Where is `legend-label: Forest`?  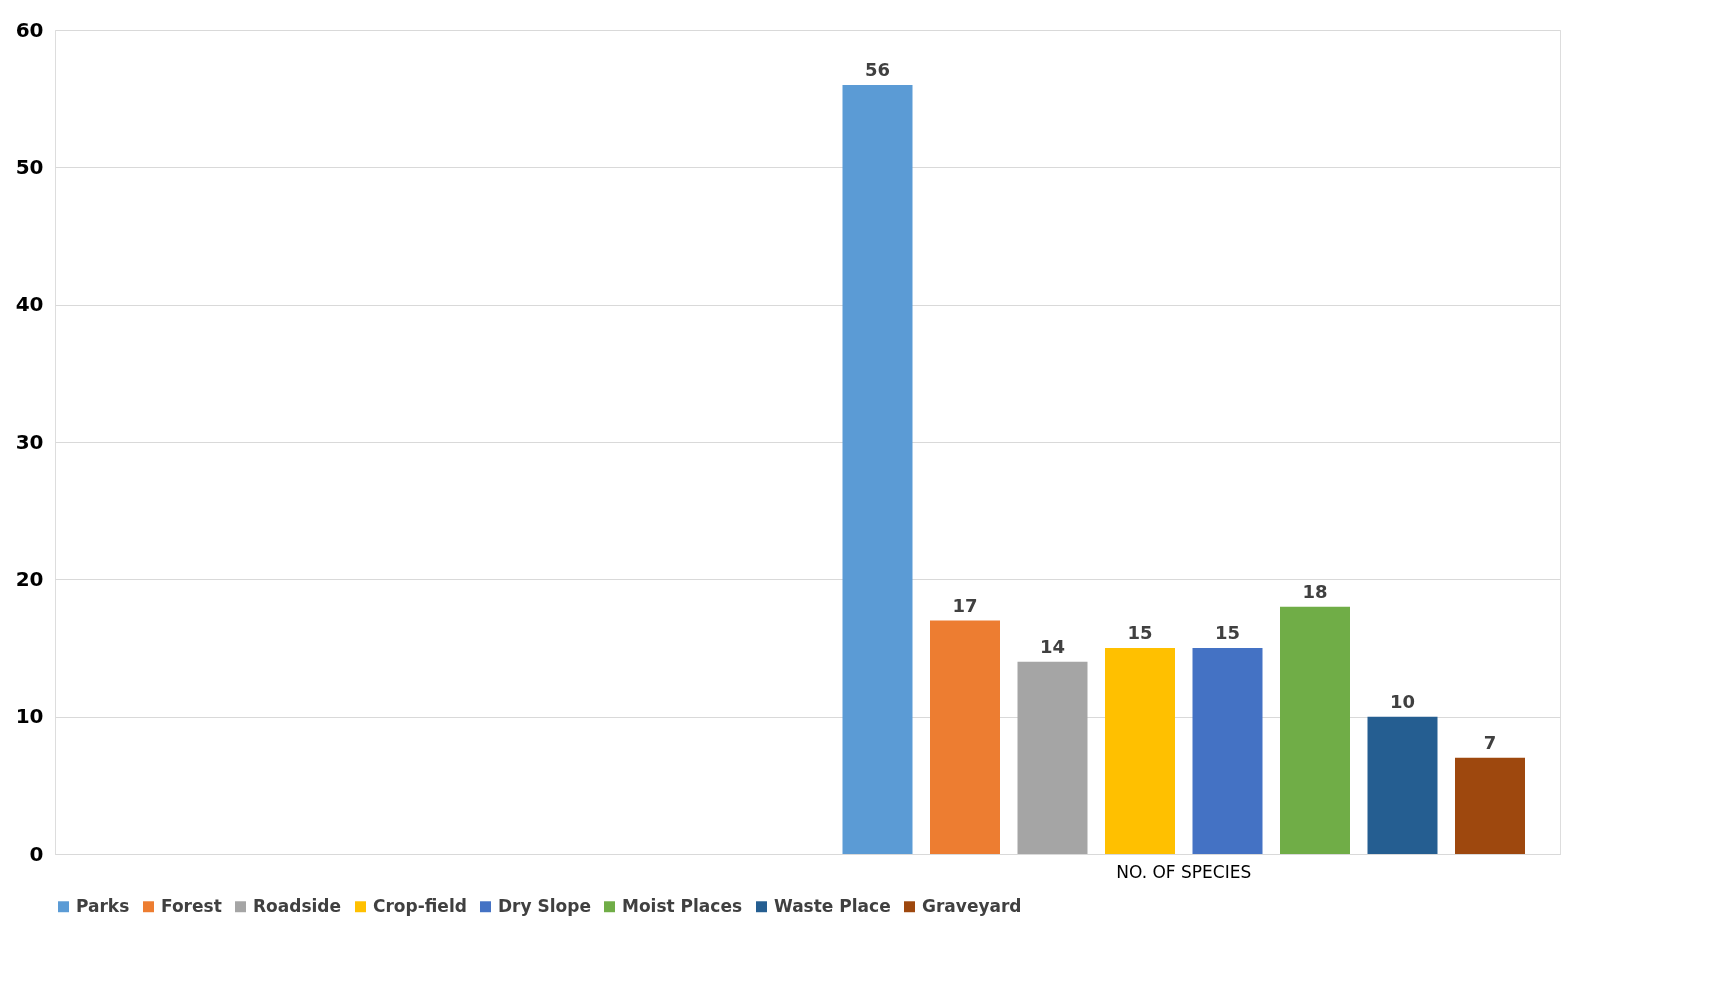 legend-label: Forest is located at coordinates (191, 905).